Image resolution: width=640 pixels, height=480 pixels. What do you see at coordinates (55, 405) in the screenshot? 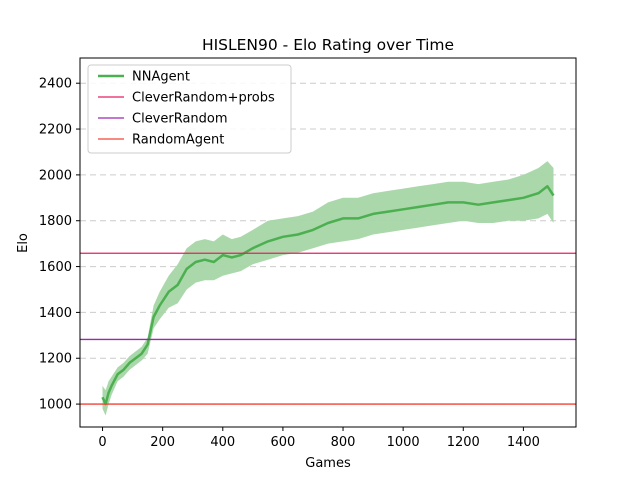
I see `y-tick-label: 1000` at bounding box center [55, 405].